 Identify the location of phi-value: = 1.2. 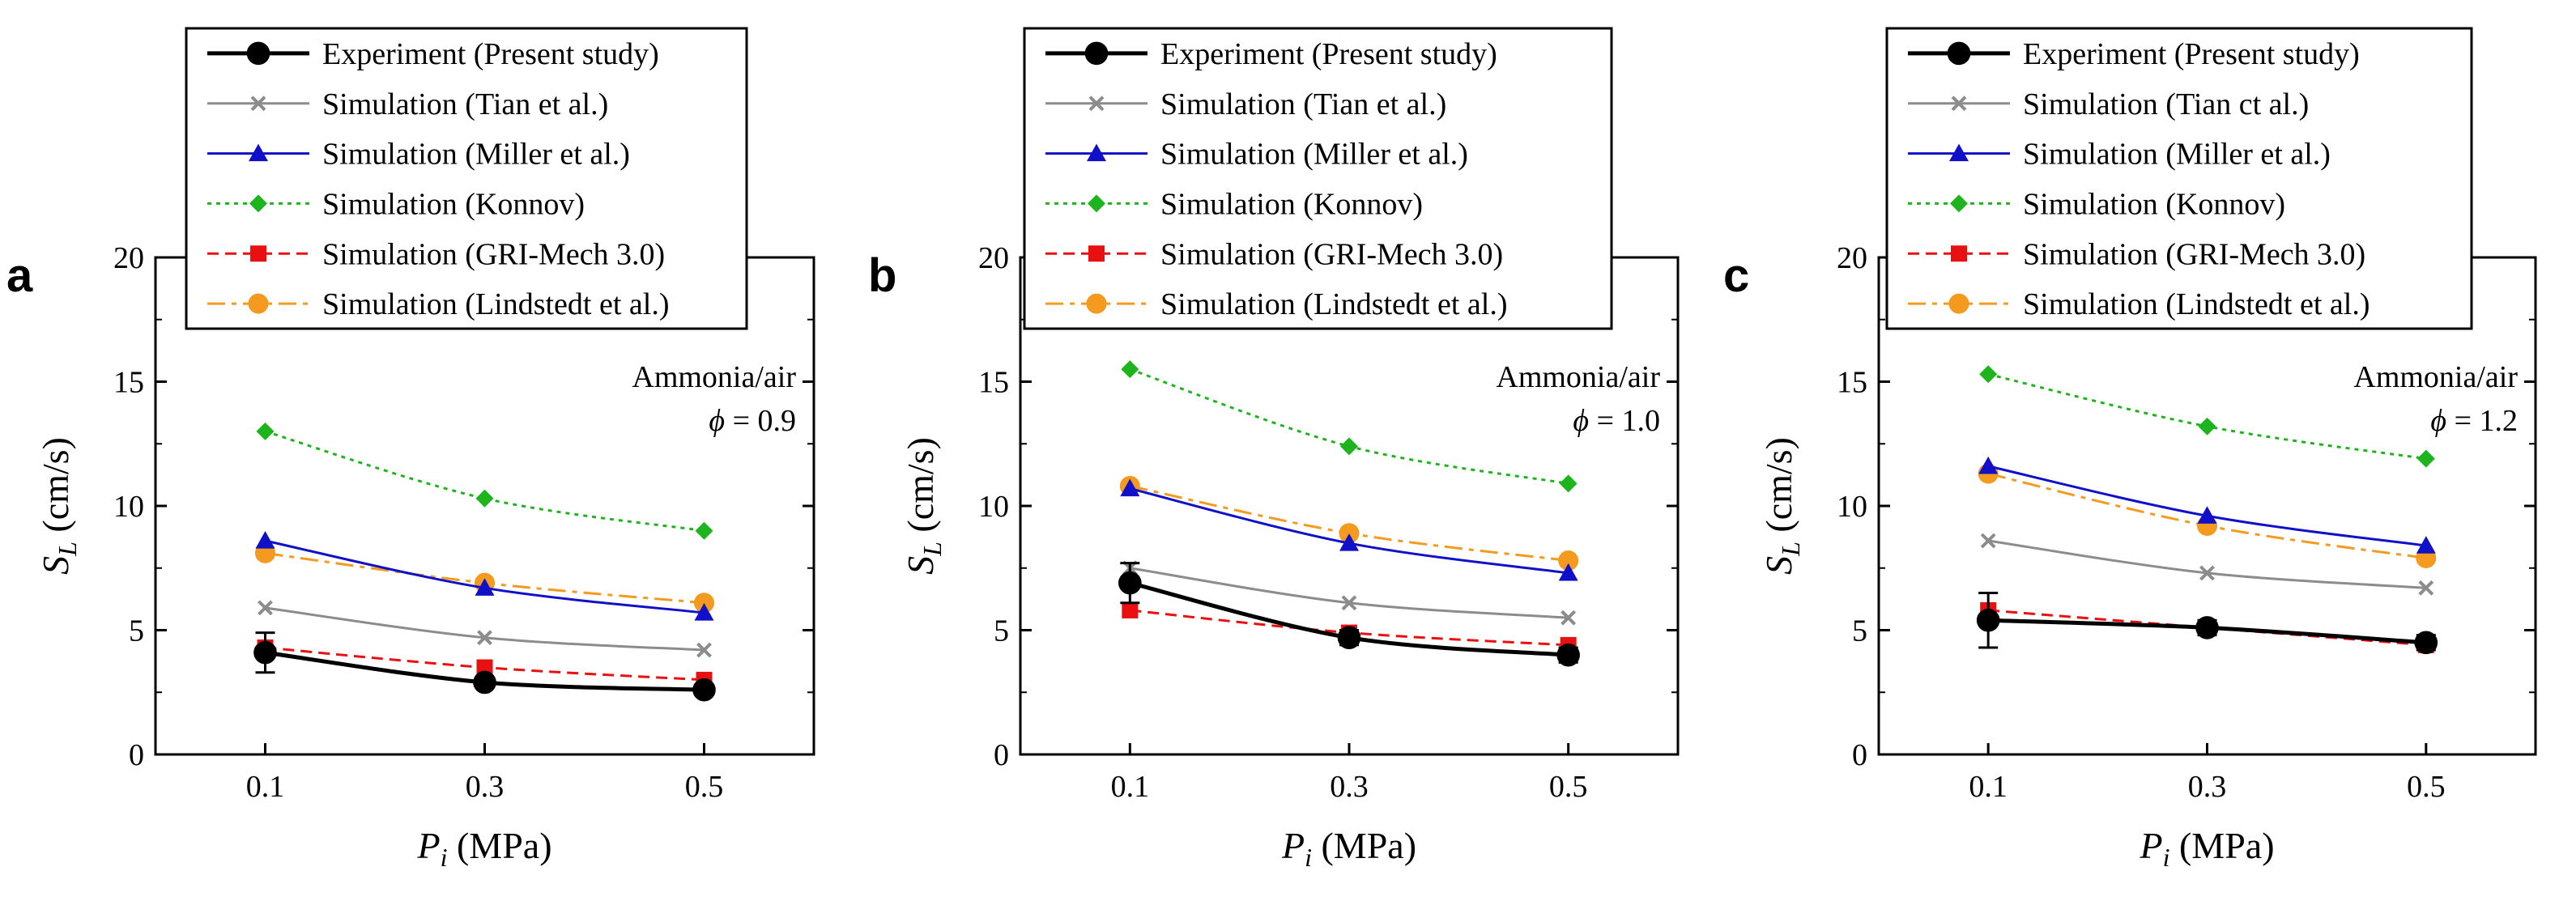
(2482, 421).